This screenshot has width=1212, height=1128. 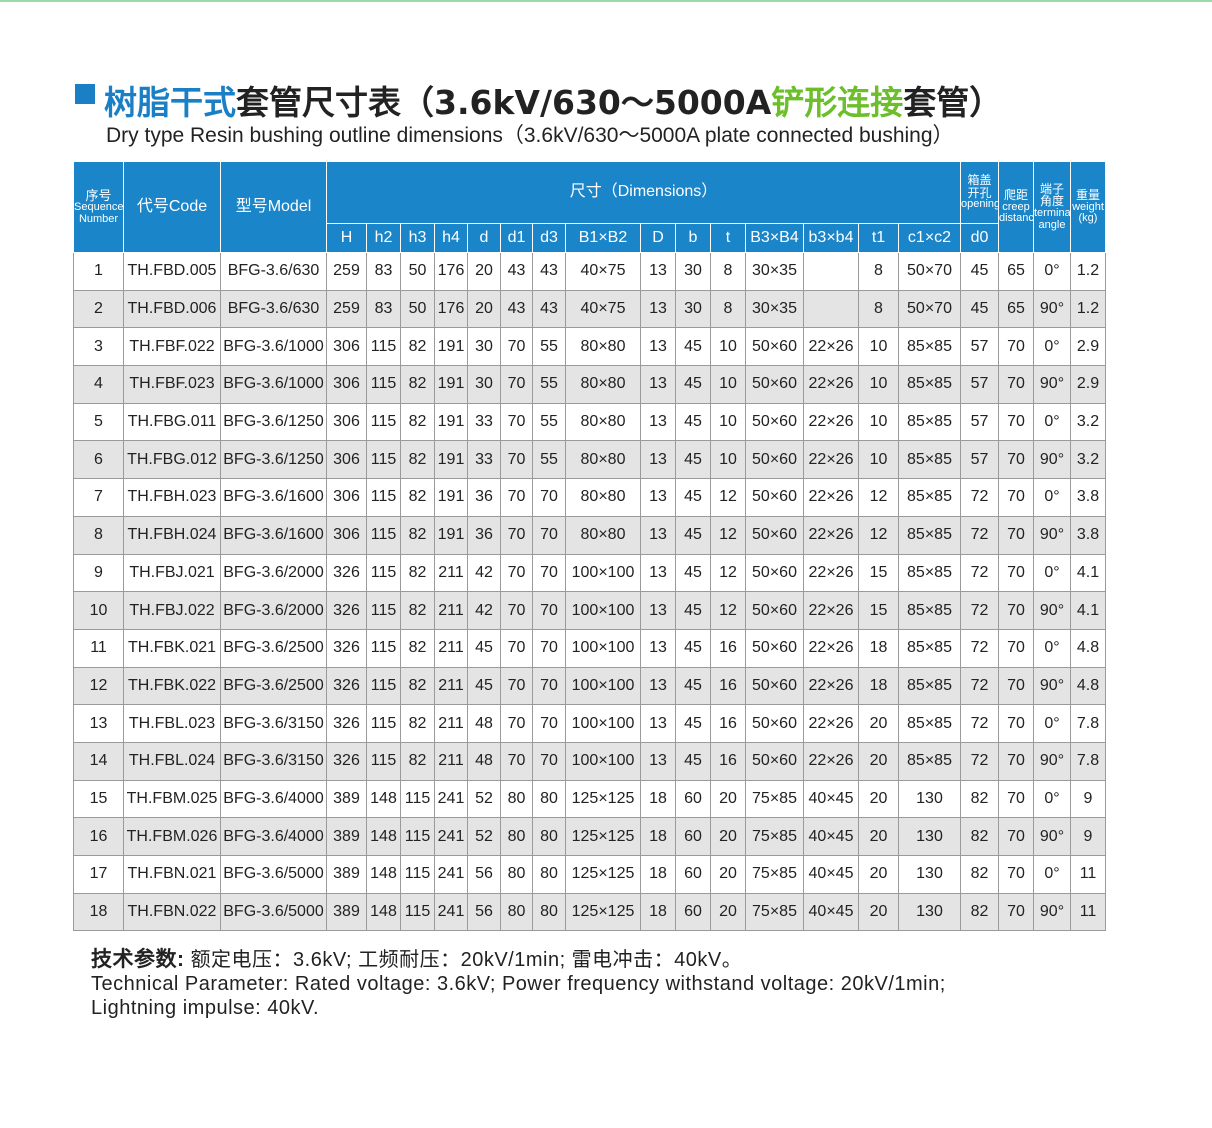 I want to click on header-line: angle, so click(x=1052, y=224).